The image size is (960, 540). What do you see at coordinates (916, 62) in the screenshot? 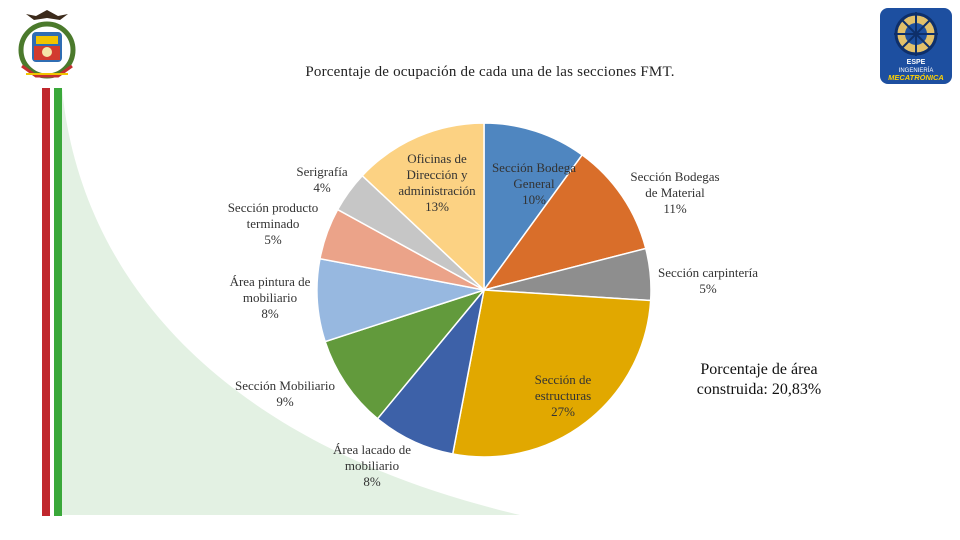
I see `logo-text-espe: ESPE` at bounding box center [916, 62].